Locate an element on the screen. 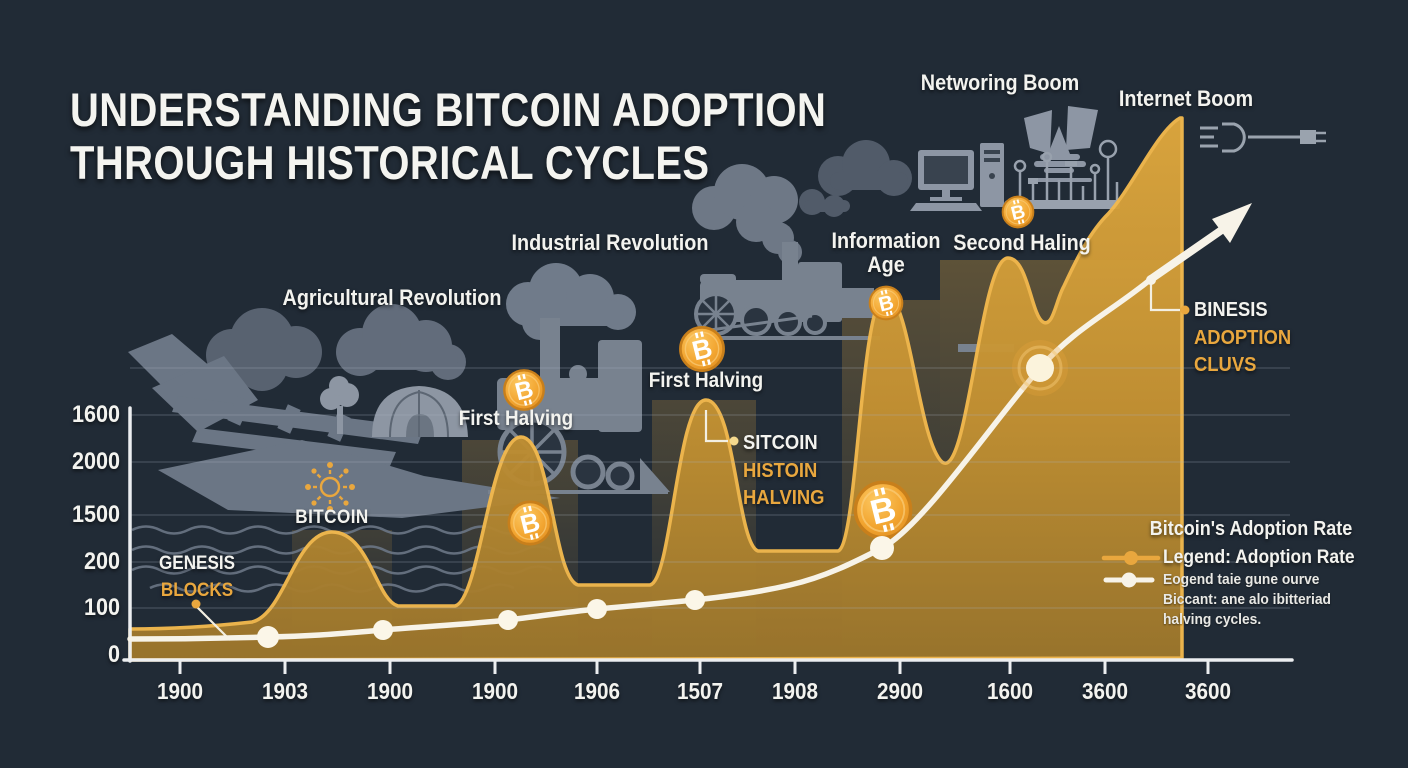  x-tick-label: 1906 is located at coordinates (597, 691).